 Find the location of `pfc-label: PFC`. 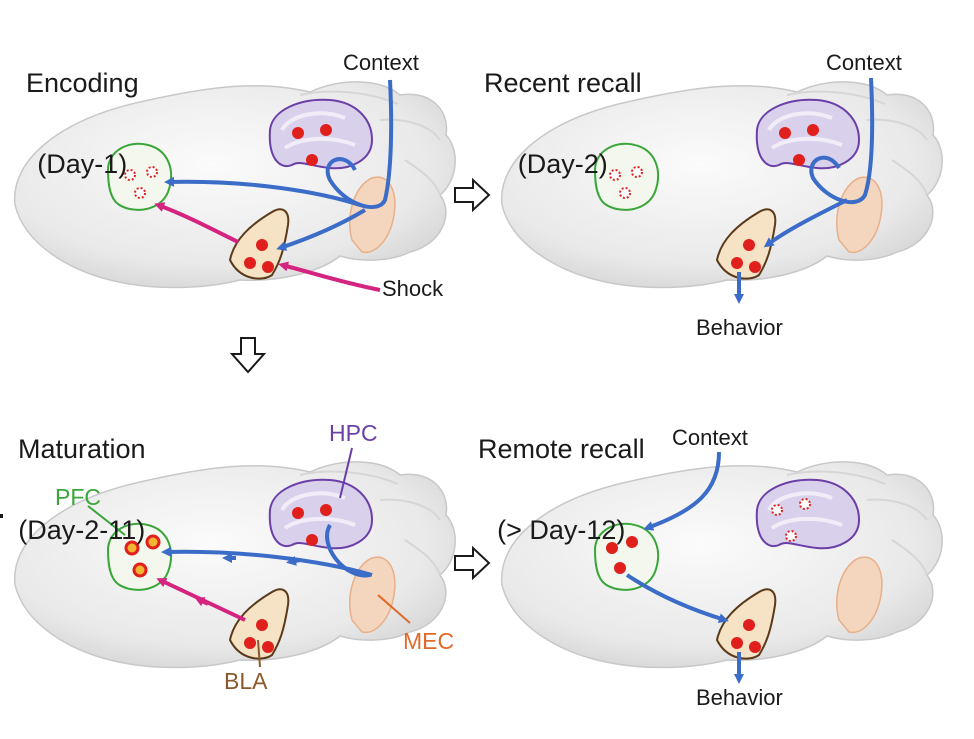

pfc-label: PFC is located at coordinates (78, 497).